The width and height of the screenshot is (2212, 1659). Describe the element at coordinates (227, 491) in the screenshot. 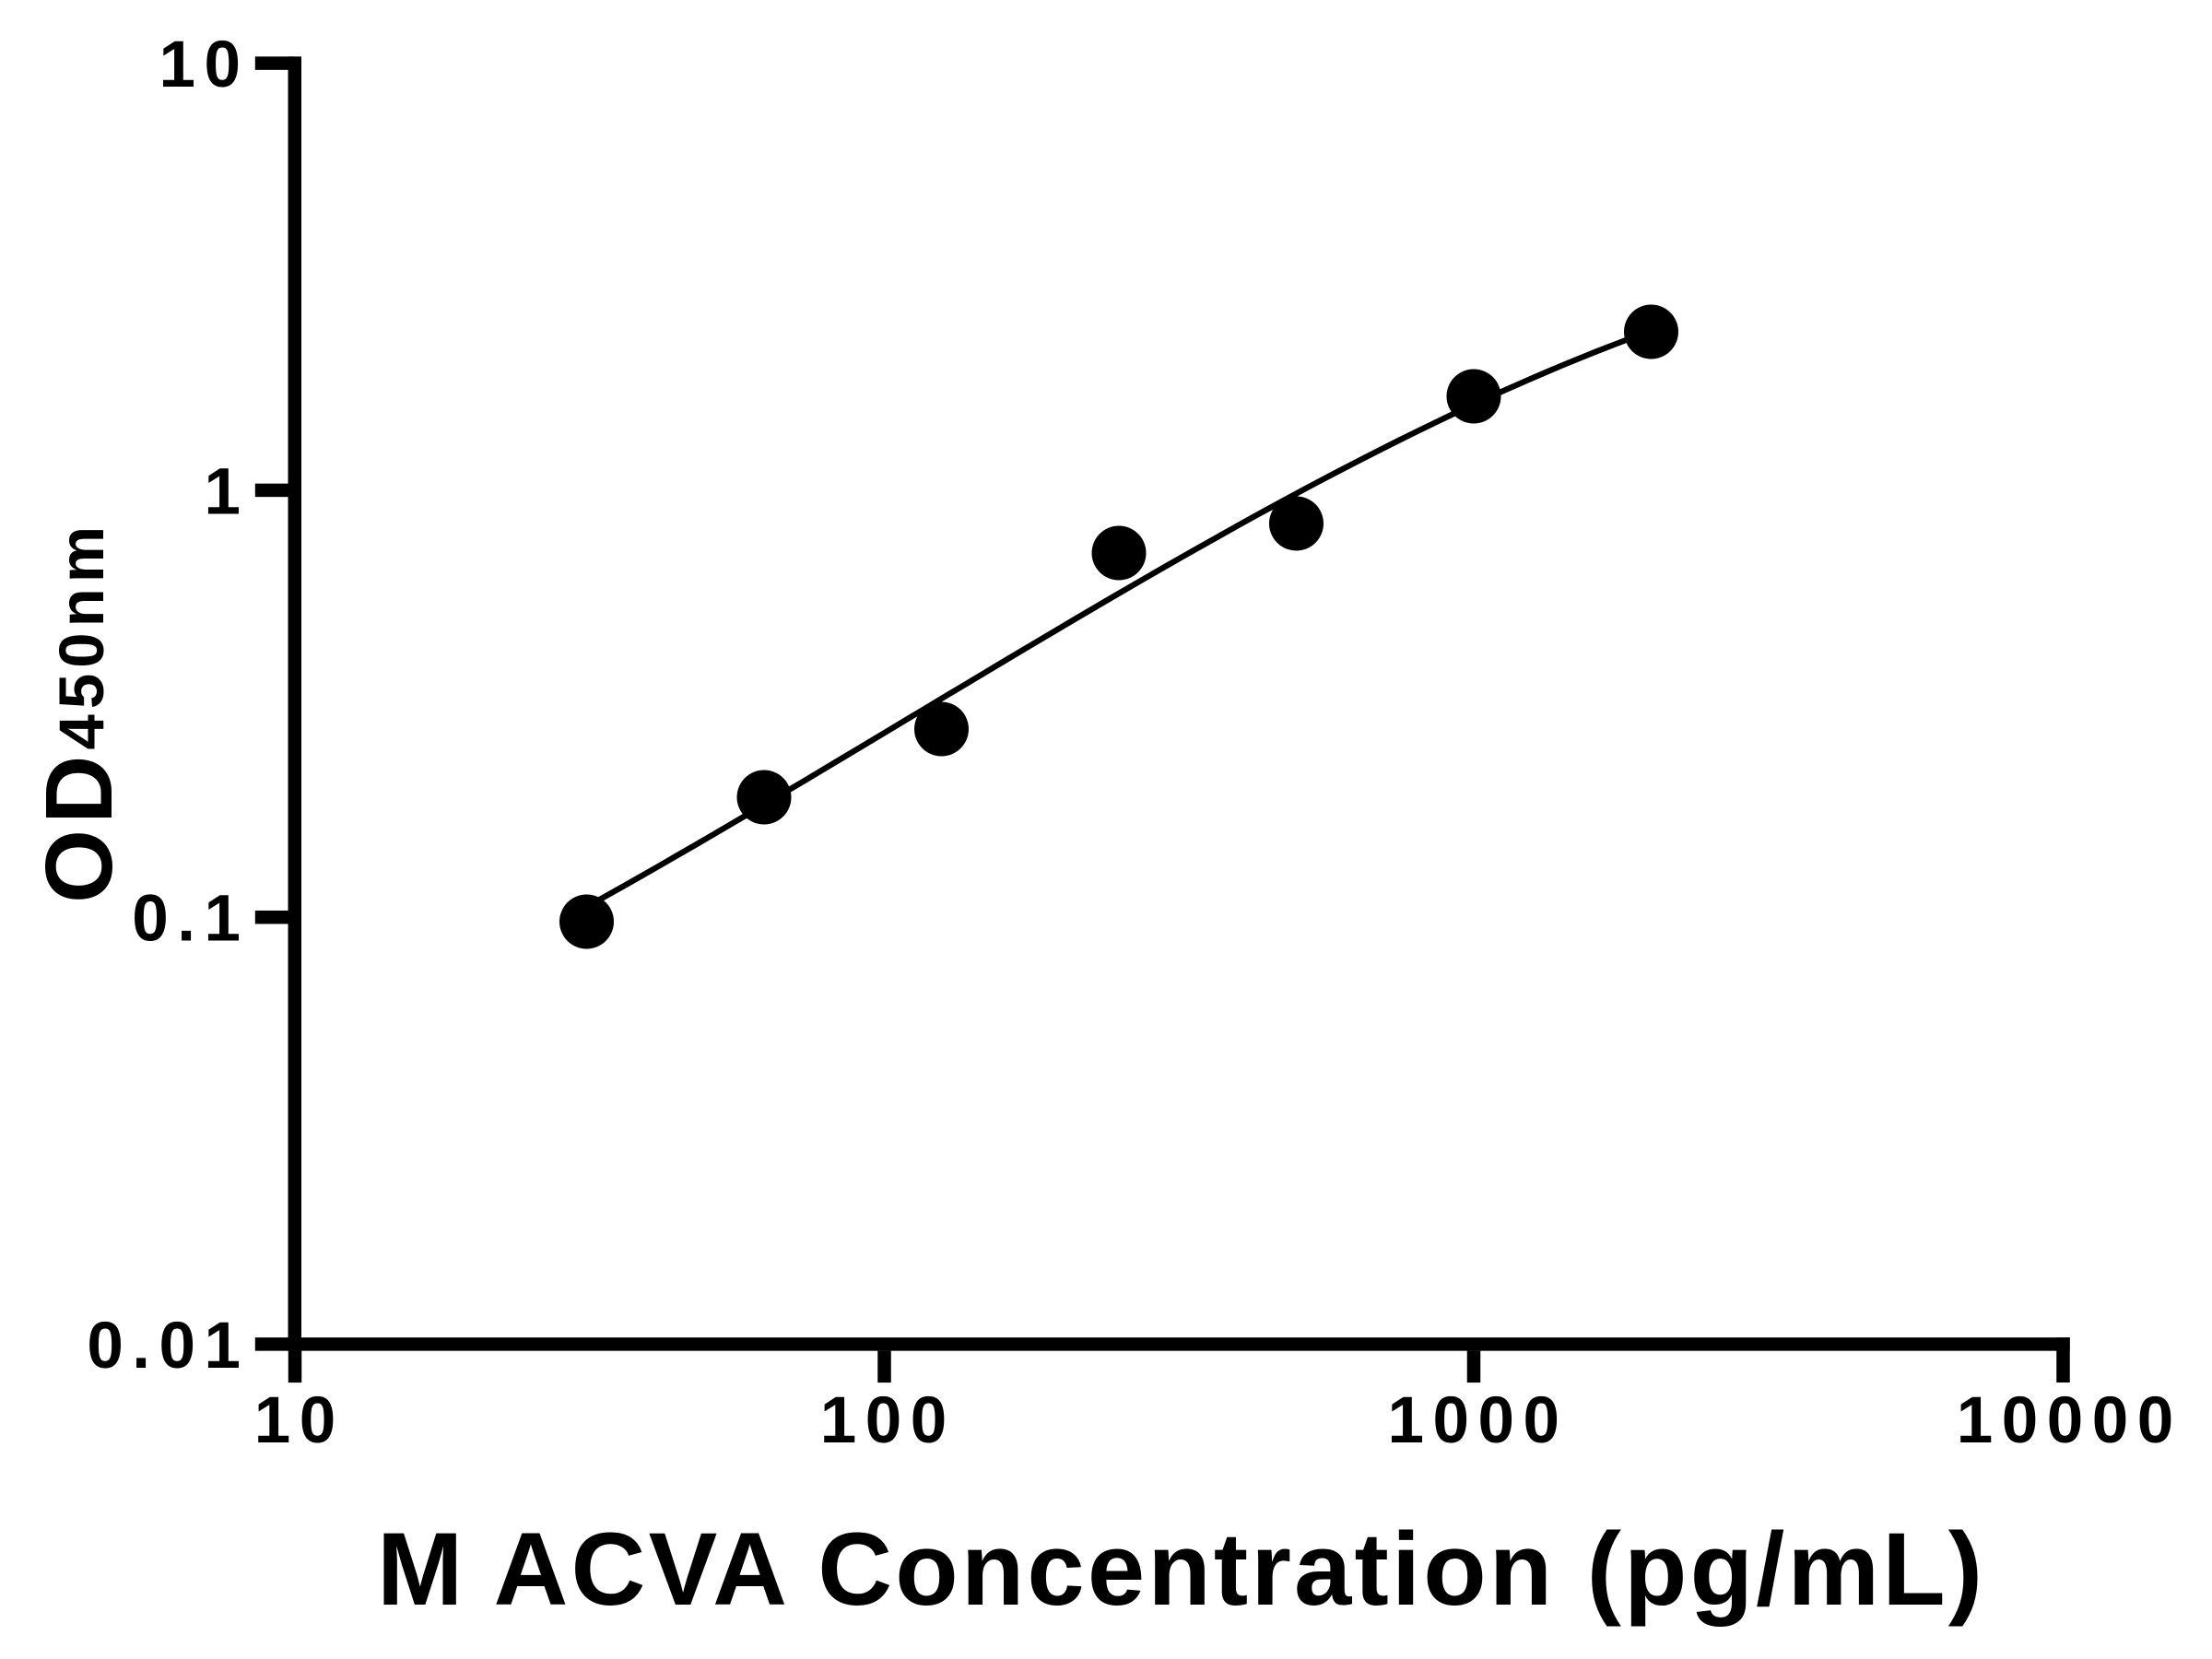

I see `svg-text: 1` at that location.